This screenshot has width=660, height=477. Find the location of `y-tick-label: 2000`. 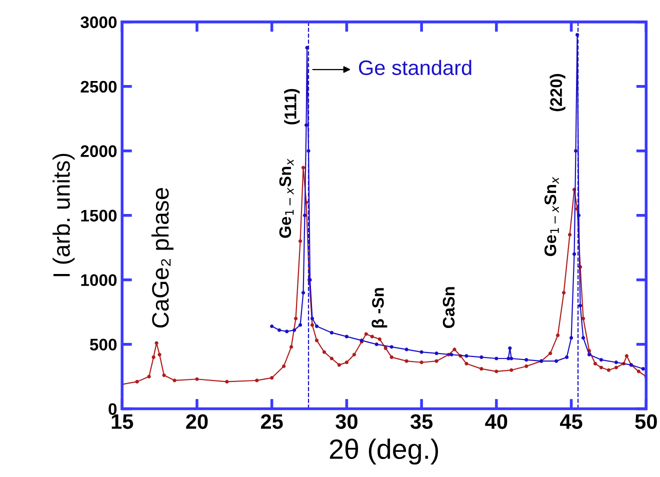

y-tick-label: 2000 is located at coordinates (98, 151).